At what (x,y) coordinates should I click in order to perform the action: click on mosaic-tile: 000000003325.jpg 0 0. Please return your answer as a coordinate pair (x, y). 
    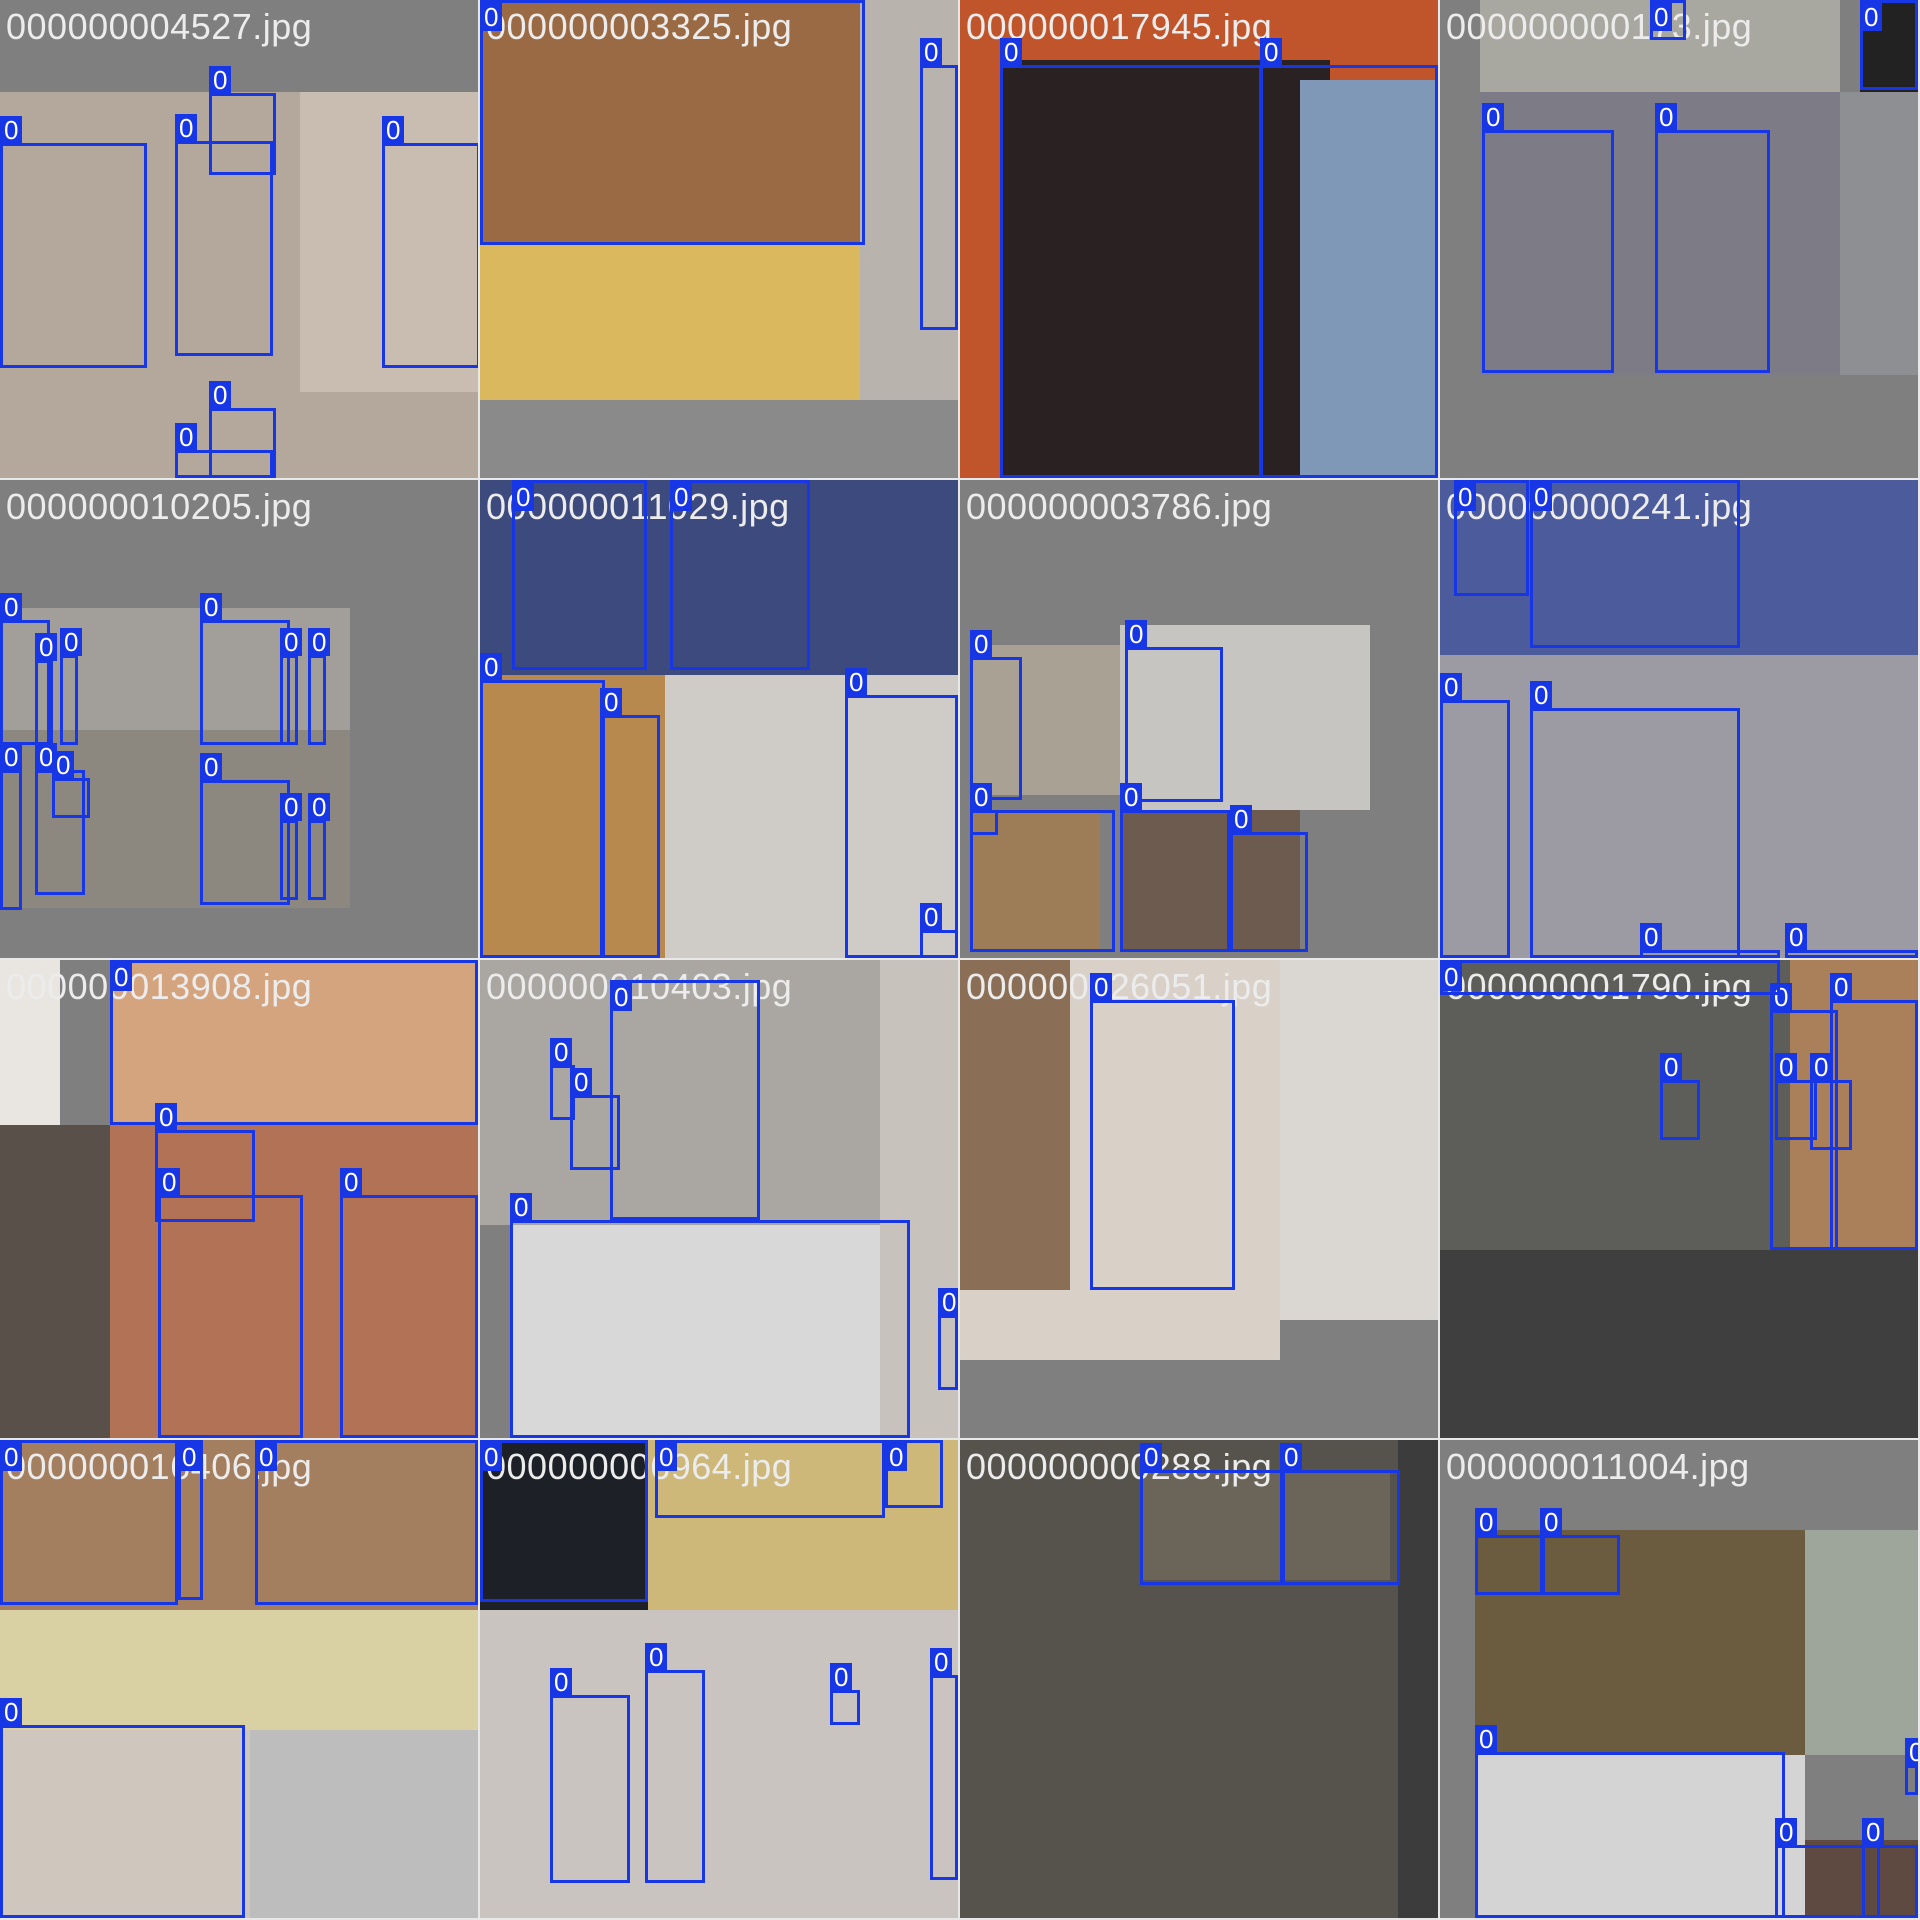
    Looking at the image, I should click on (720, 240).